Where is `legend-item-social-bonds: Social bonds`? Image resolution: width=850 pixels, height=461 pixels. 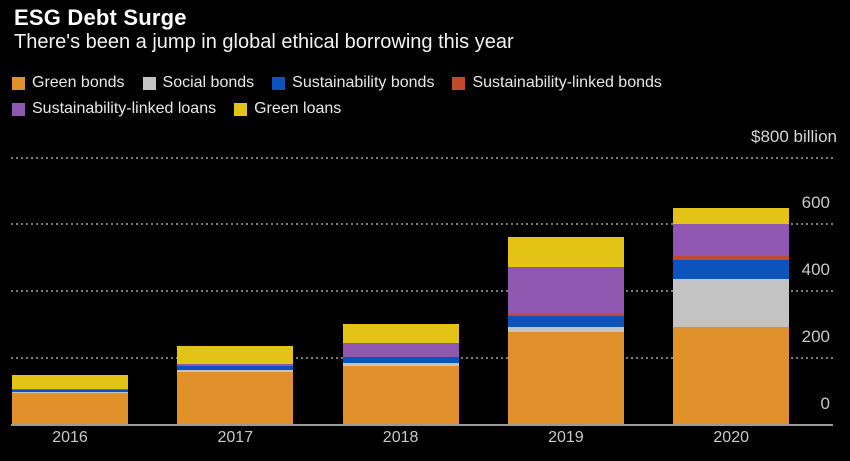
legend-item-social-bonds: Social bonds is located at coordinates (198, 83).